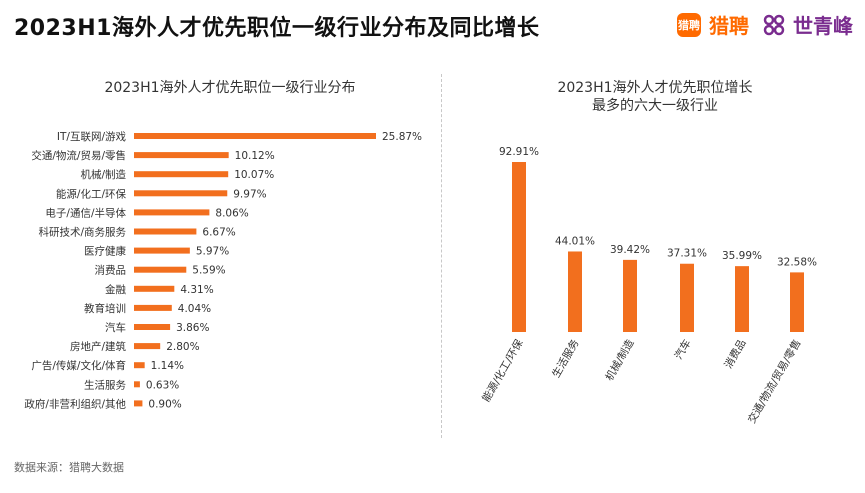 The height and width of the screenshot is (493, 865). What do you see at coordinates (69, 467) in the screenshot?
I see `data-source-note: 数据来源：猎聘大数据` at bounding box center [69, 467].